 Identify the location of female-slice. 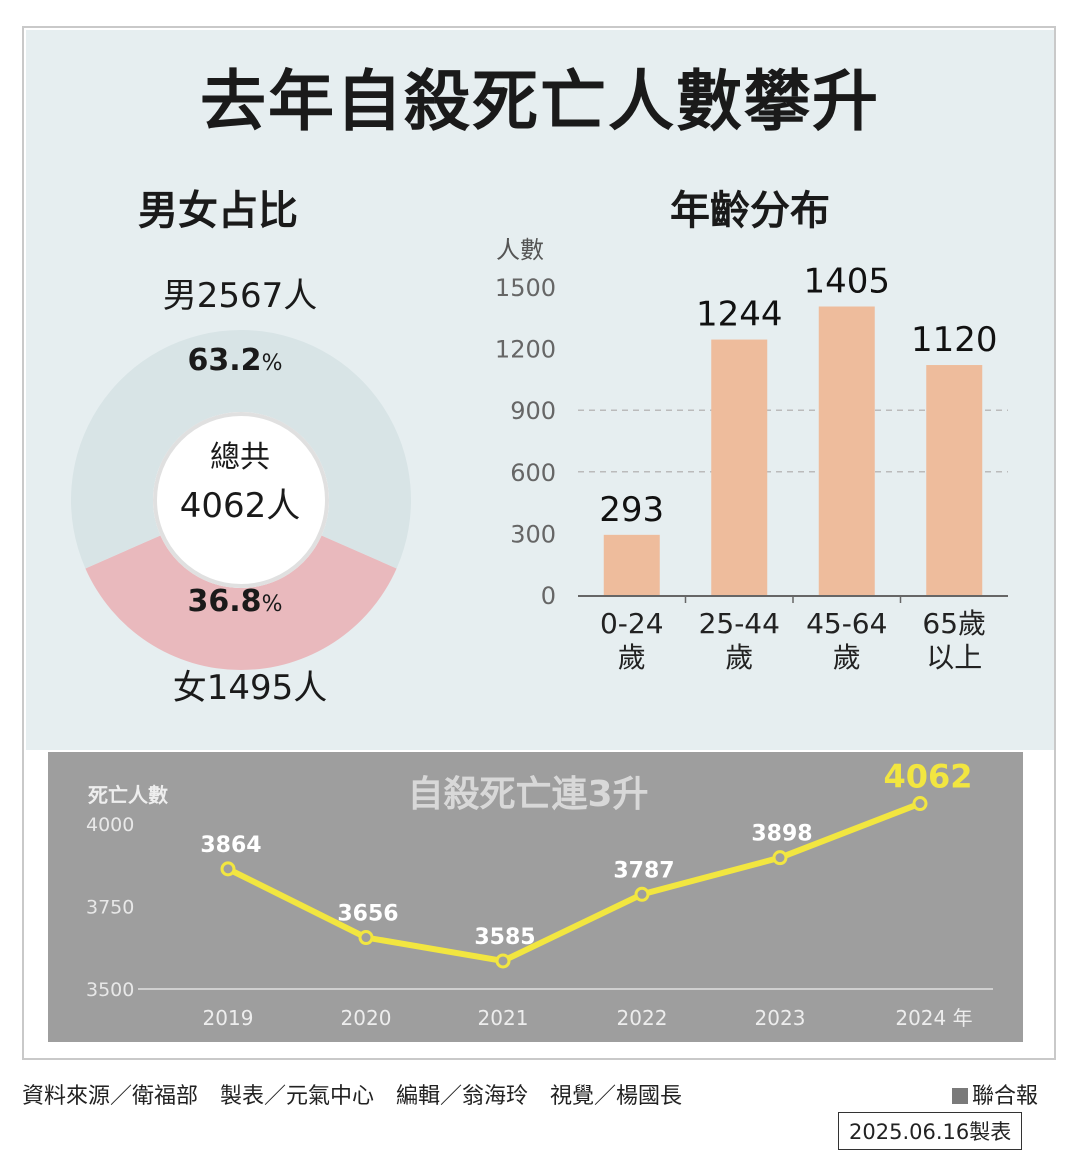
(241, 602).